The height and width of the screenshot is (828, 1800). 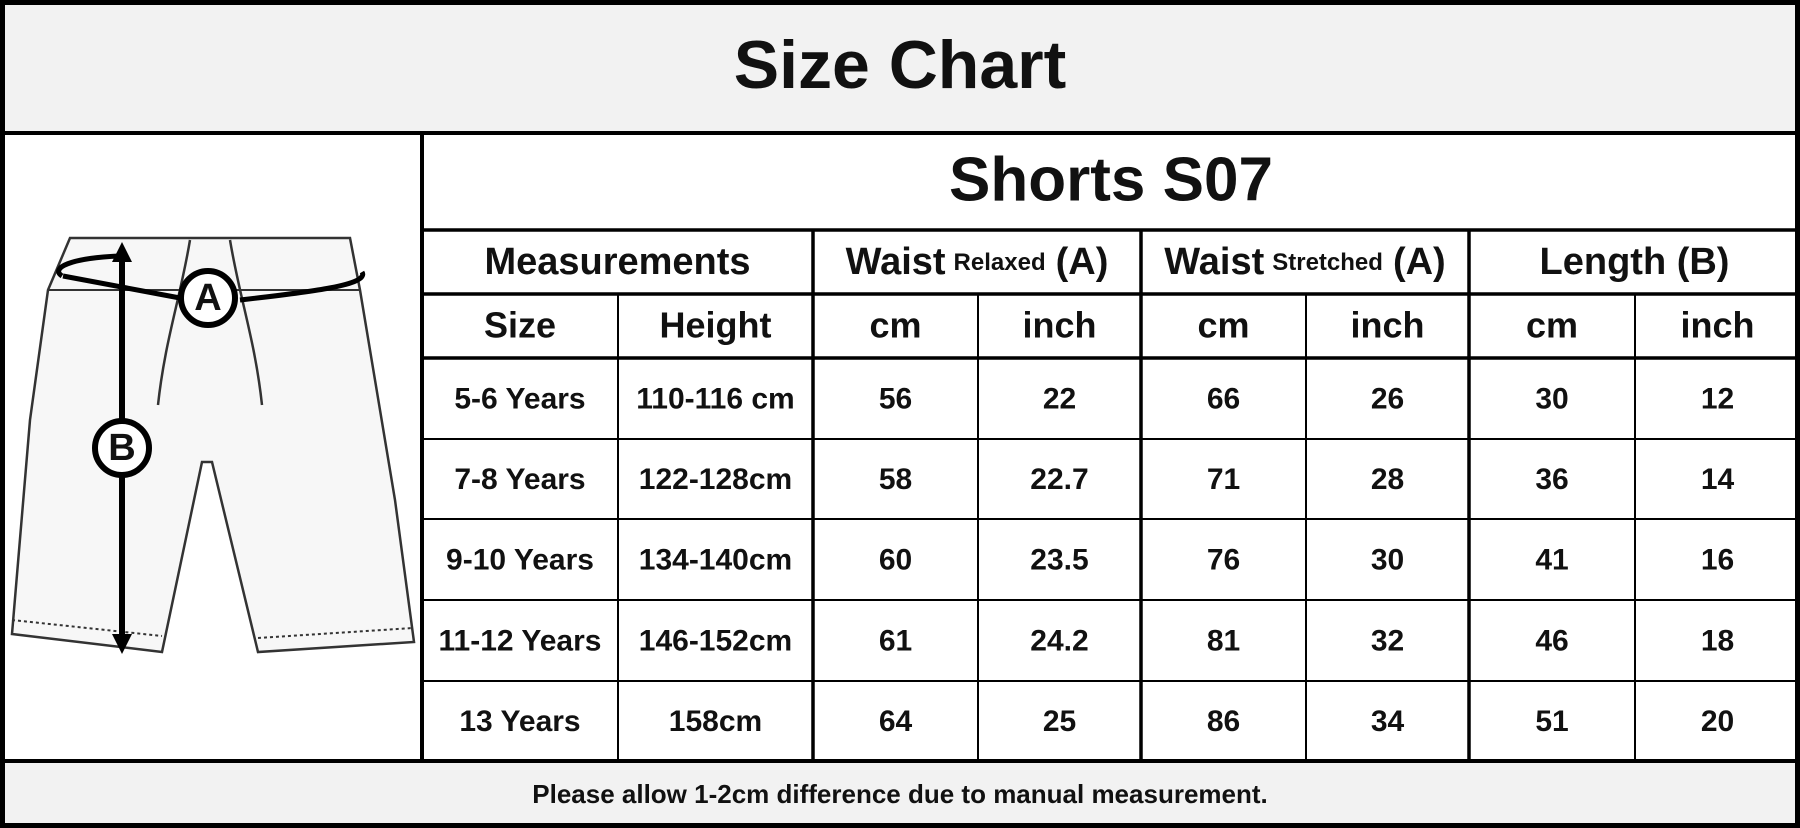 I want to click on cell: 13 Years, so click(x=519, y=721).